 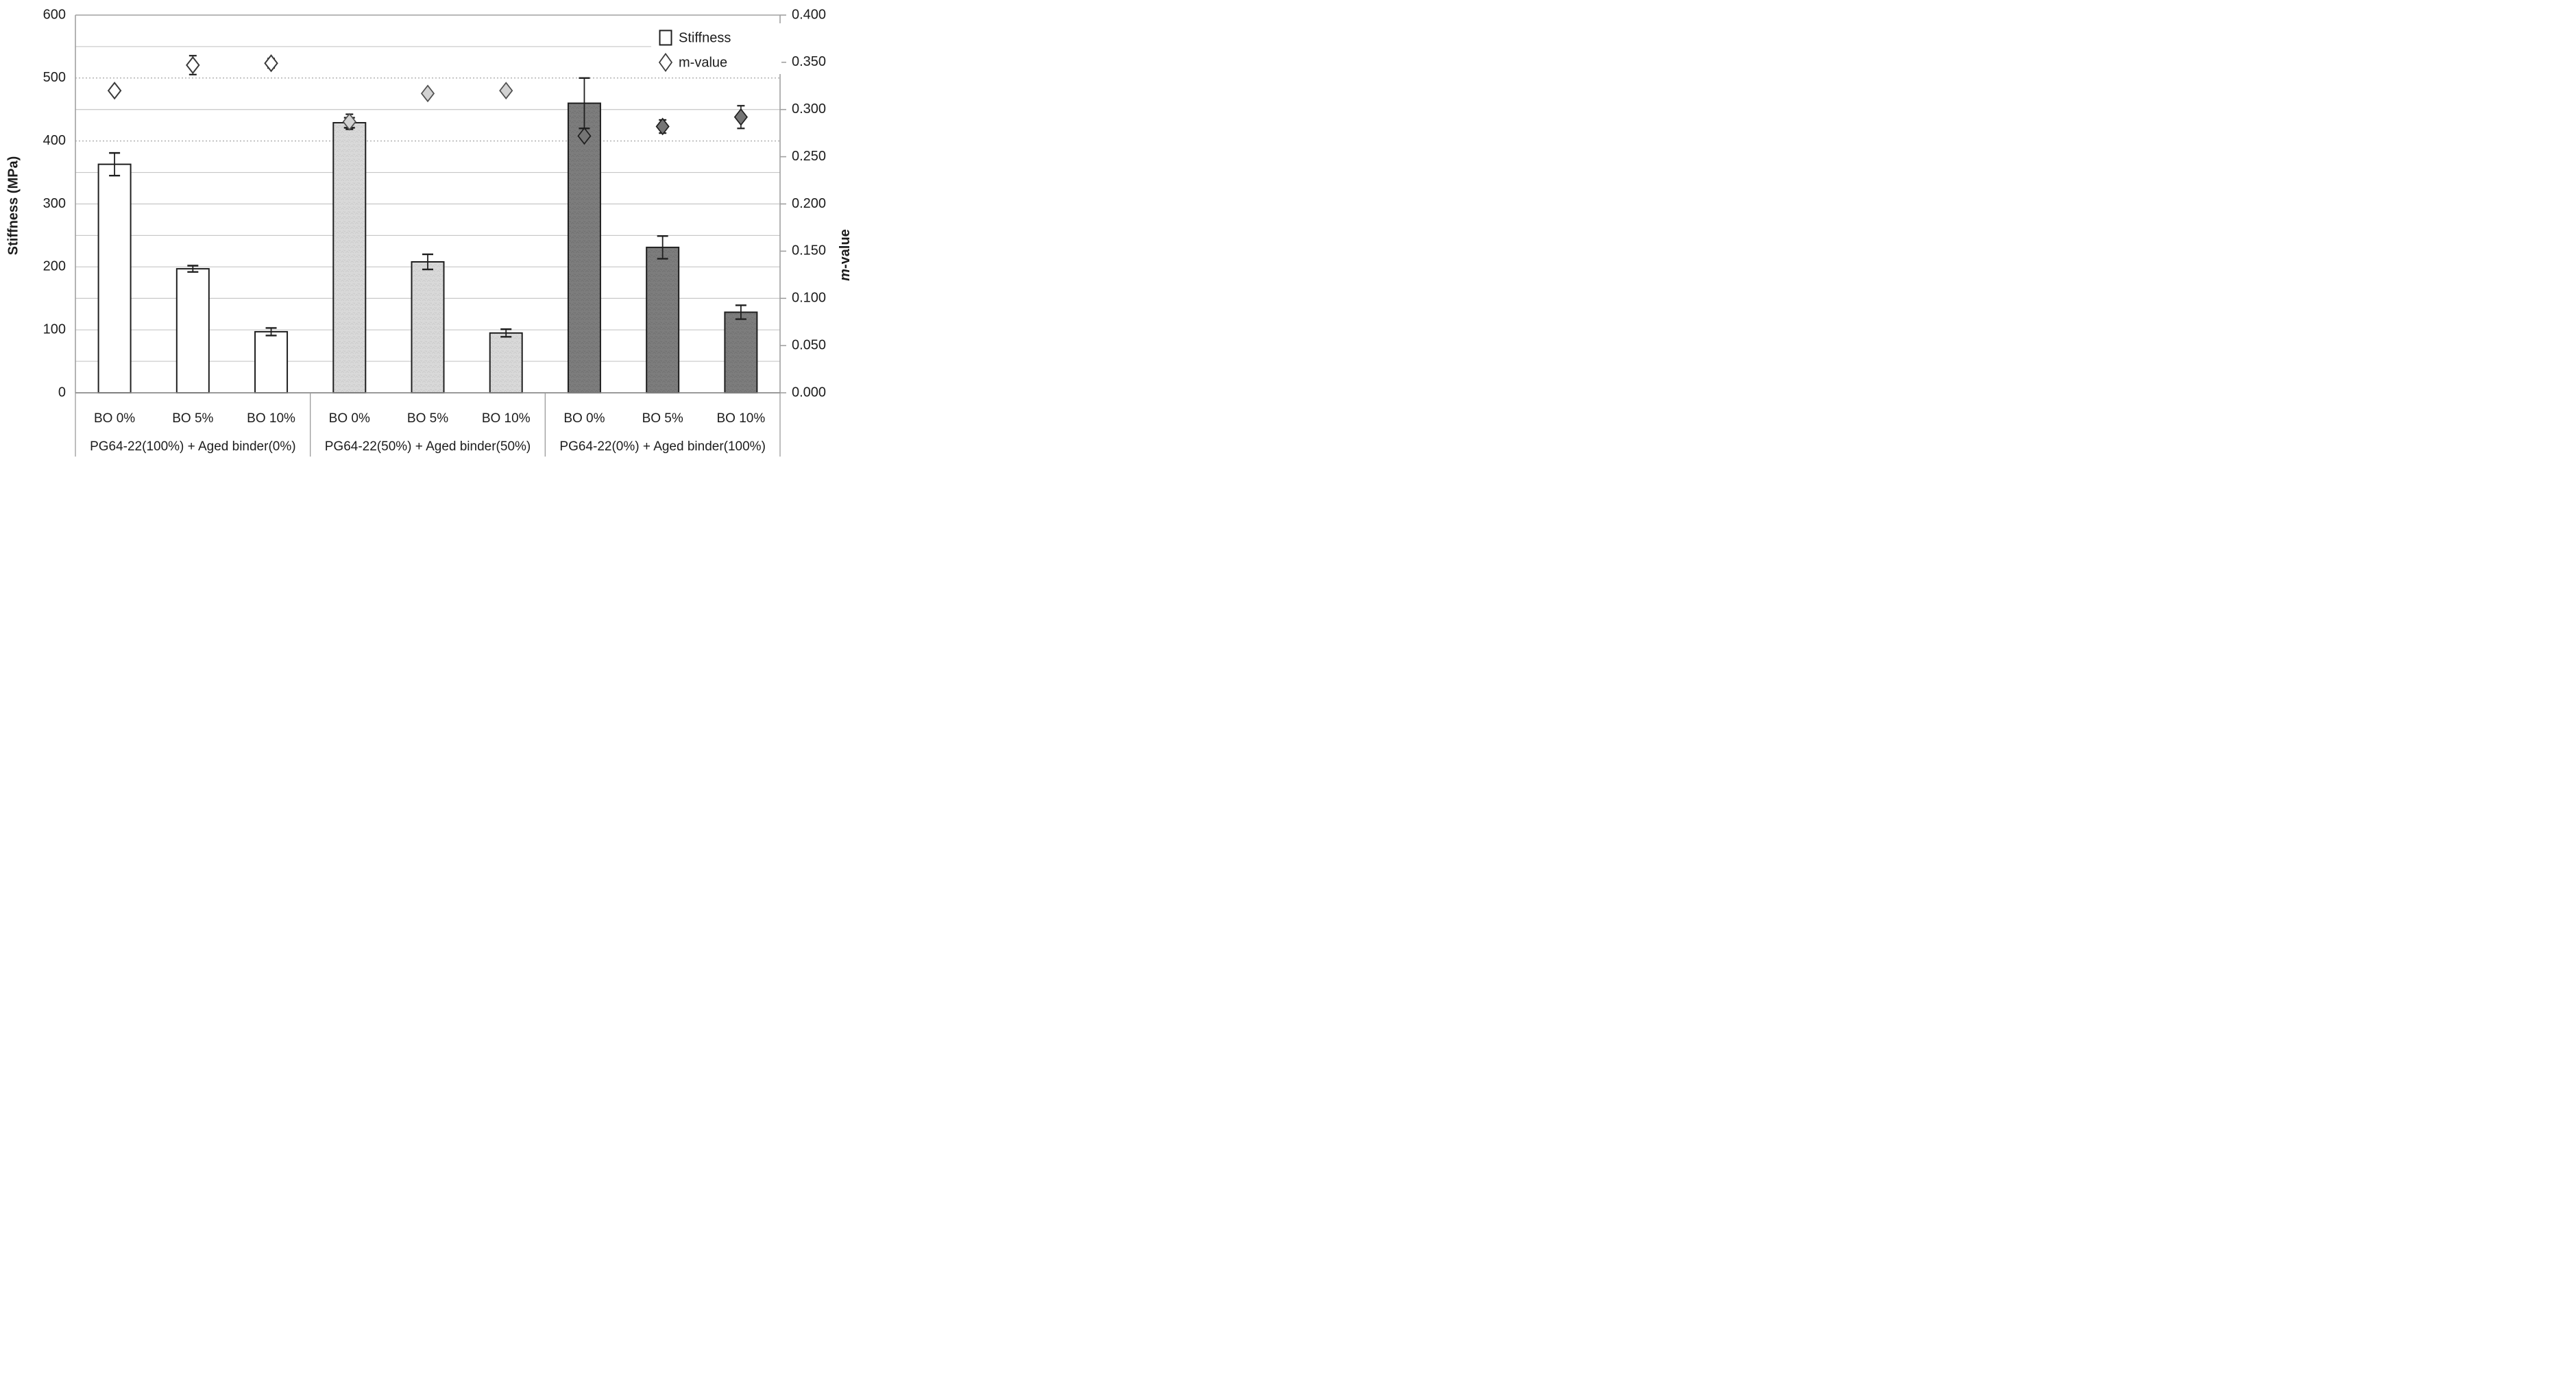 I want to click on legend-stiffness-label: Stiffness, so click(x=705, y=37).